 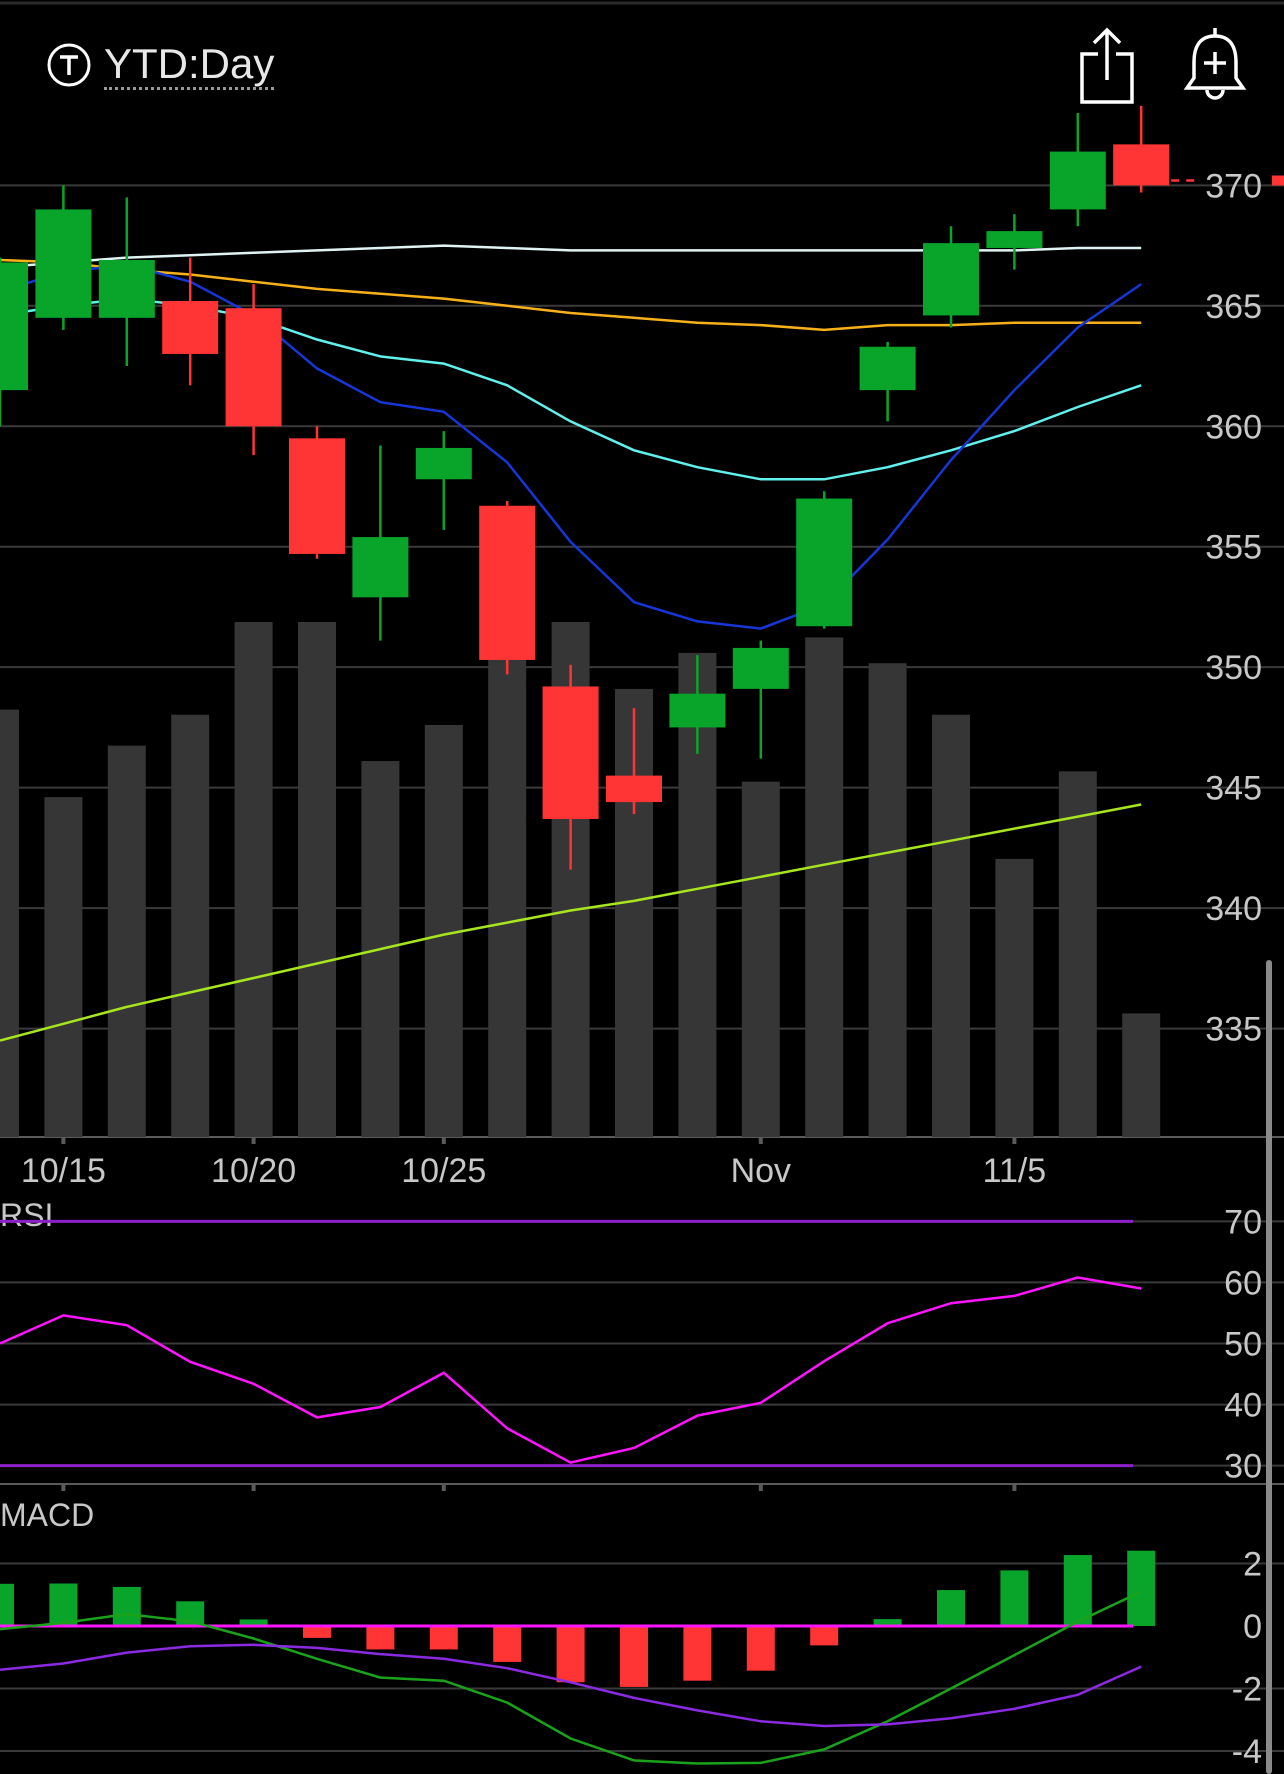 What do you see at coordinates (571, 1685) in the screenshot?
I see `macd-signal-line` at bounding box center [571, 1685].